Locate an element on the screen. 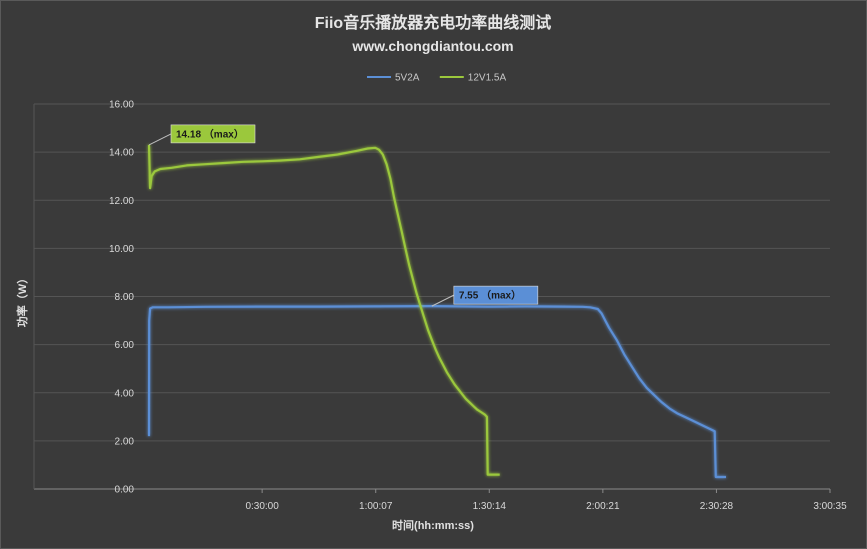 This screenshot has width=867, height=549. chart-title: Fiio音乐播放器充电功率曲线测试 is located at coordinates (433, 22).